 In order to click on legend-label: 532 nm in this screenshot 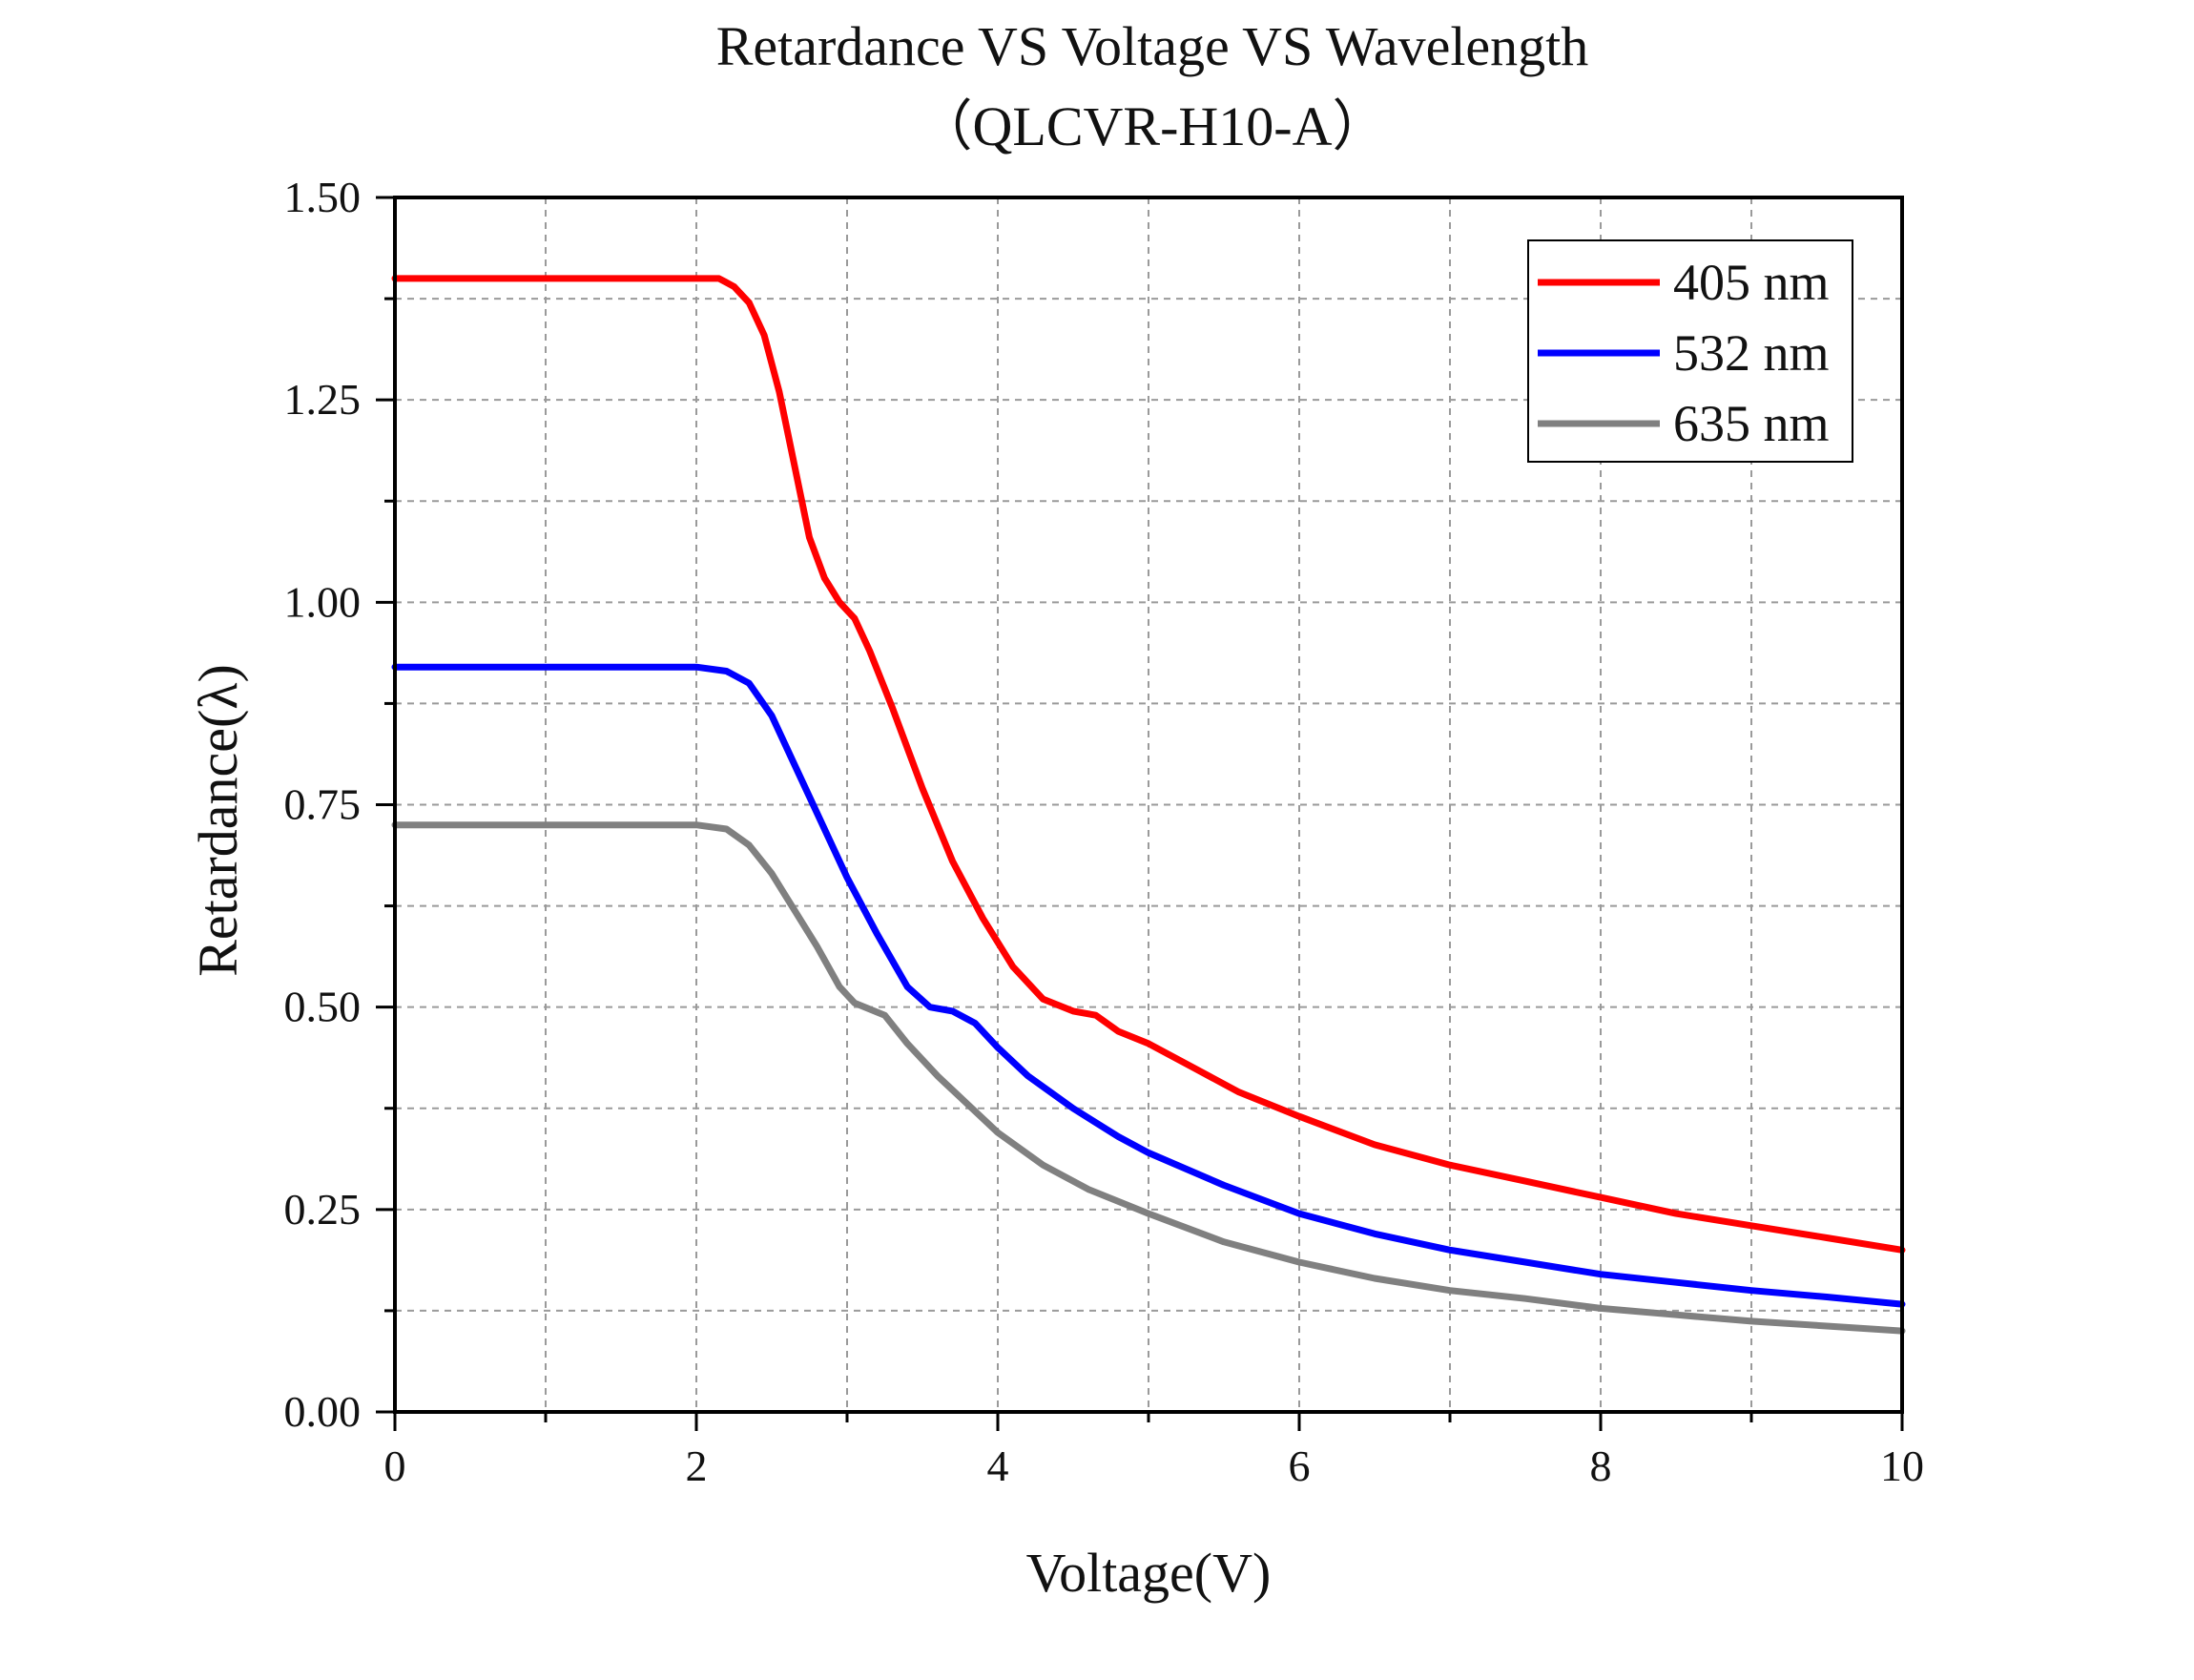, I will do `click(1751, 353)`.